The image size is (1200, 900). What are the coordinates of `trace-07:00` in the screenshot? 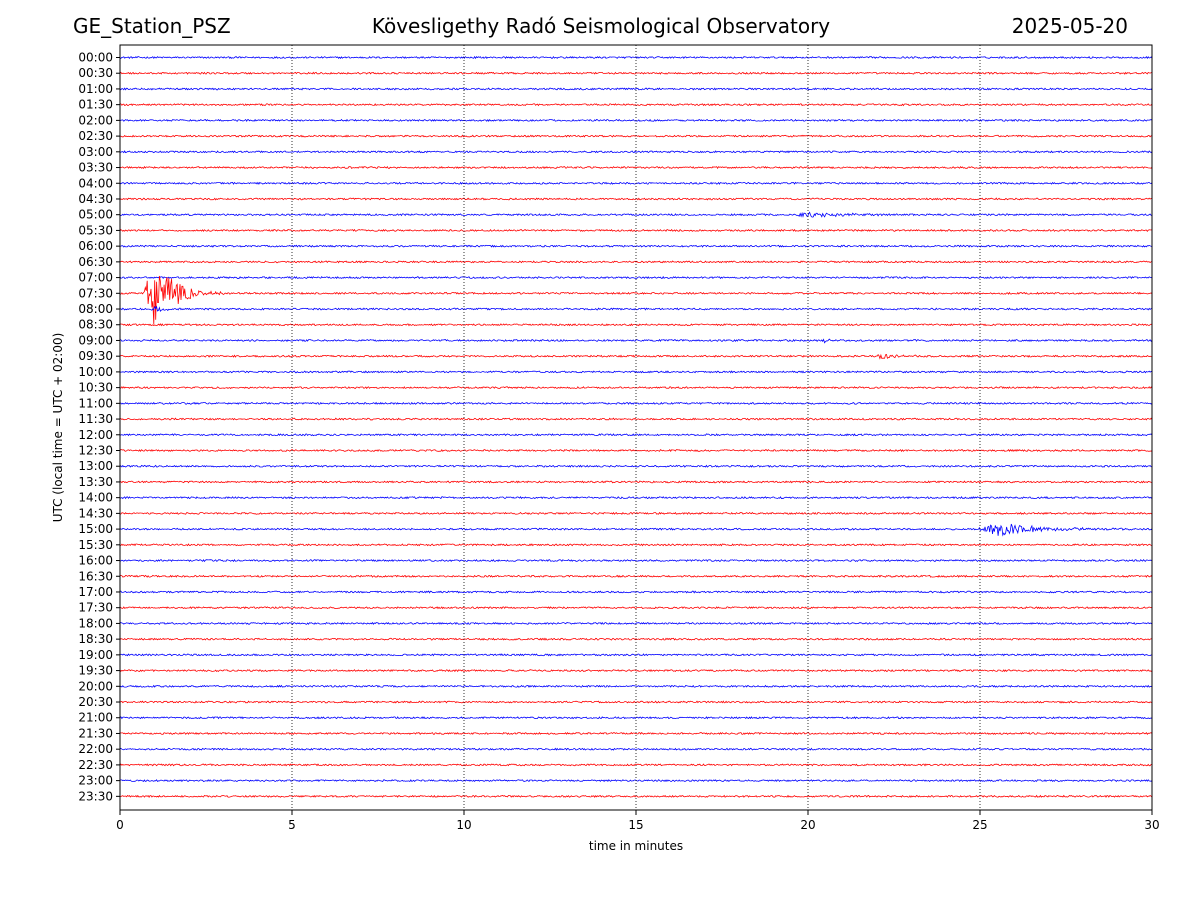 It's located at (636, 277).